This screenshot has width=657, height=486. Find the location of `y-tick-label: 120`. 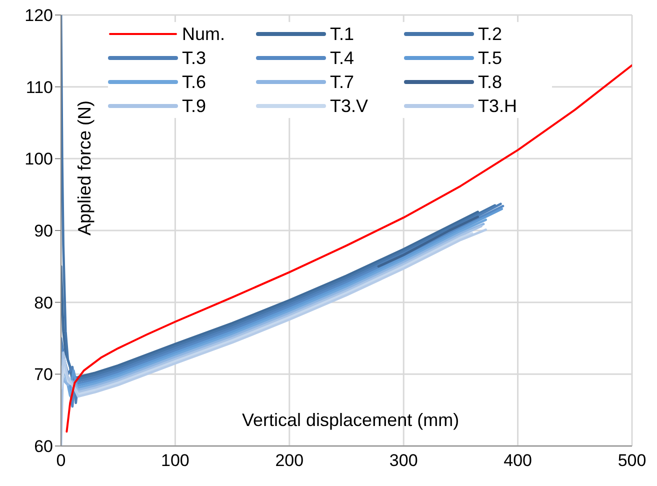

y-tick-label: 120 is located at coordinates (38, 16).